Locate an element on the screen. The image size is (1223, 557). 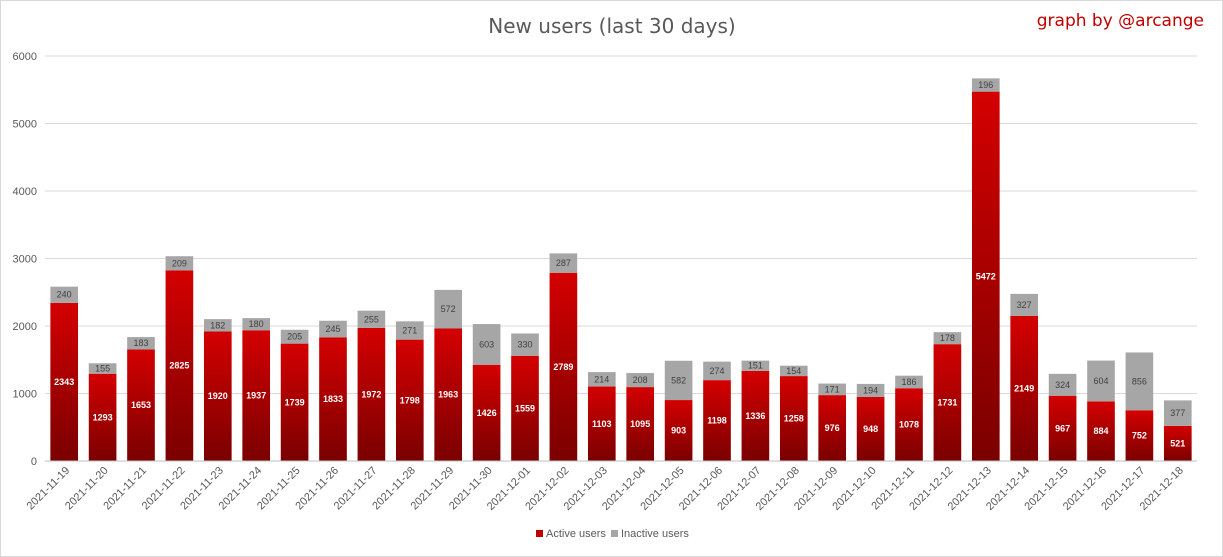
legend-swatch is located at coordinates (539, 533).